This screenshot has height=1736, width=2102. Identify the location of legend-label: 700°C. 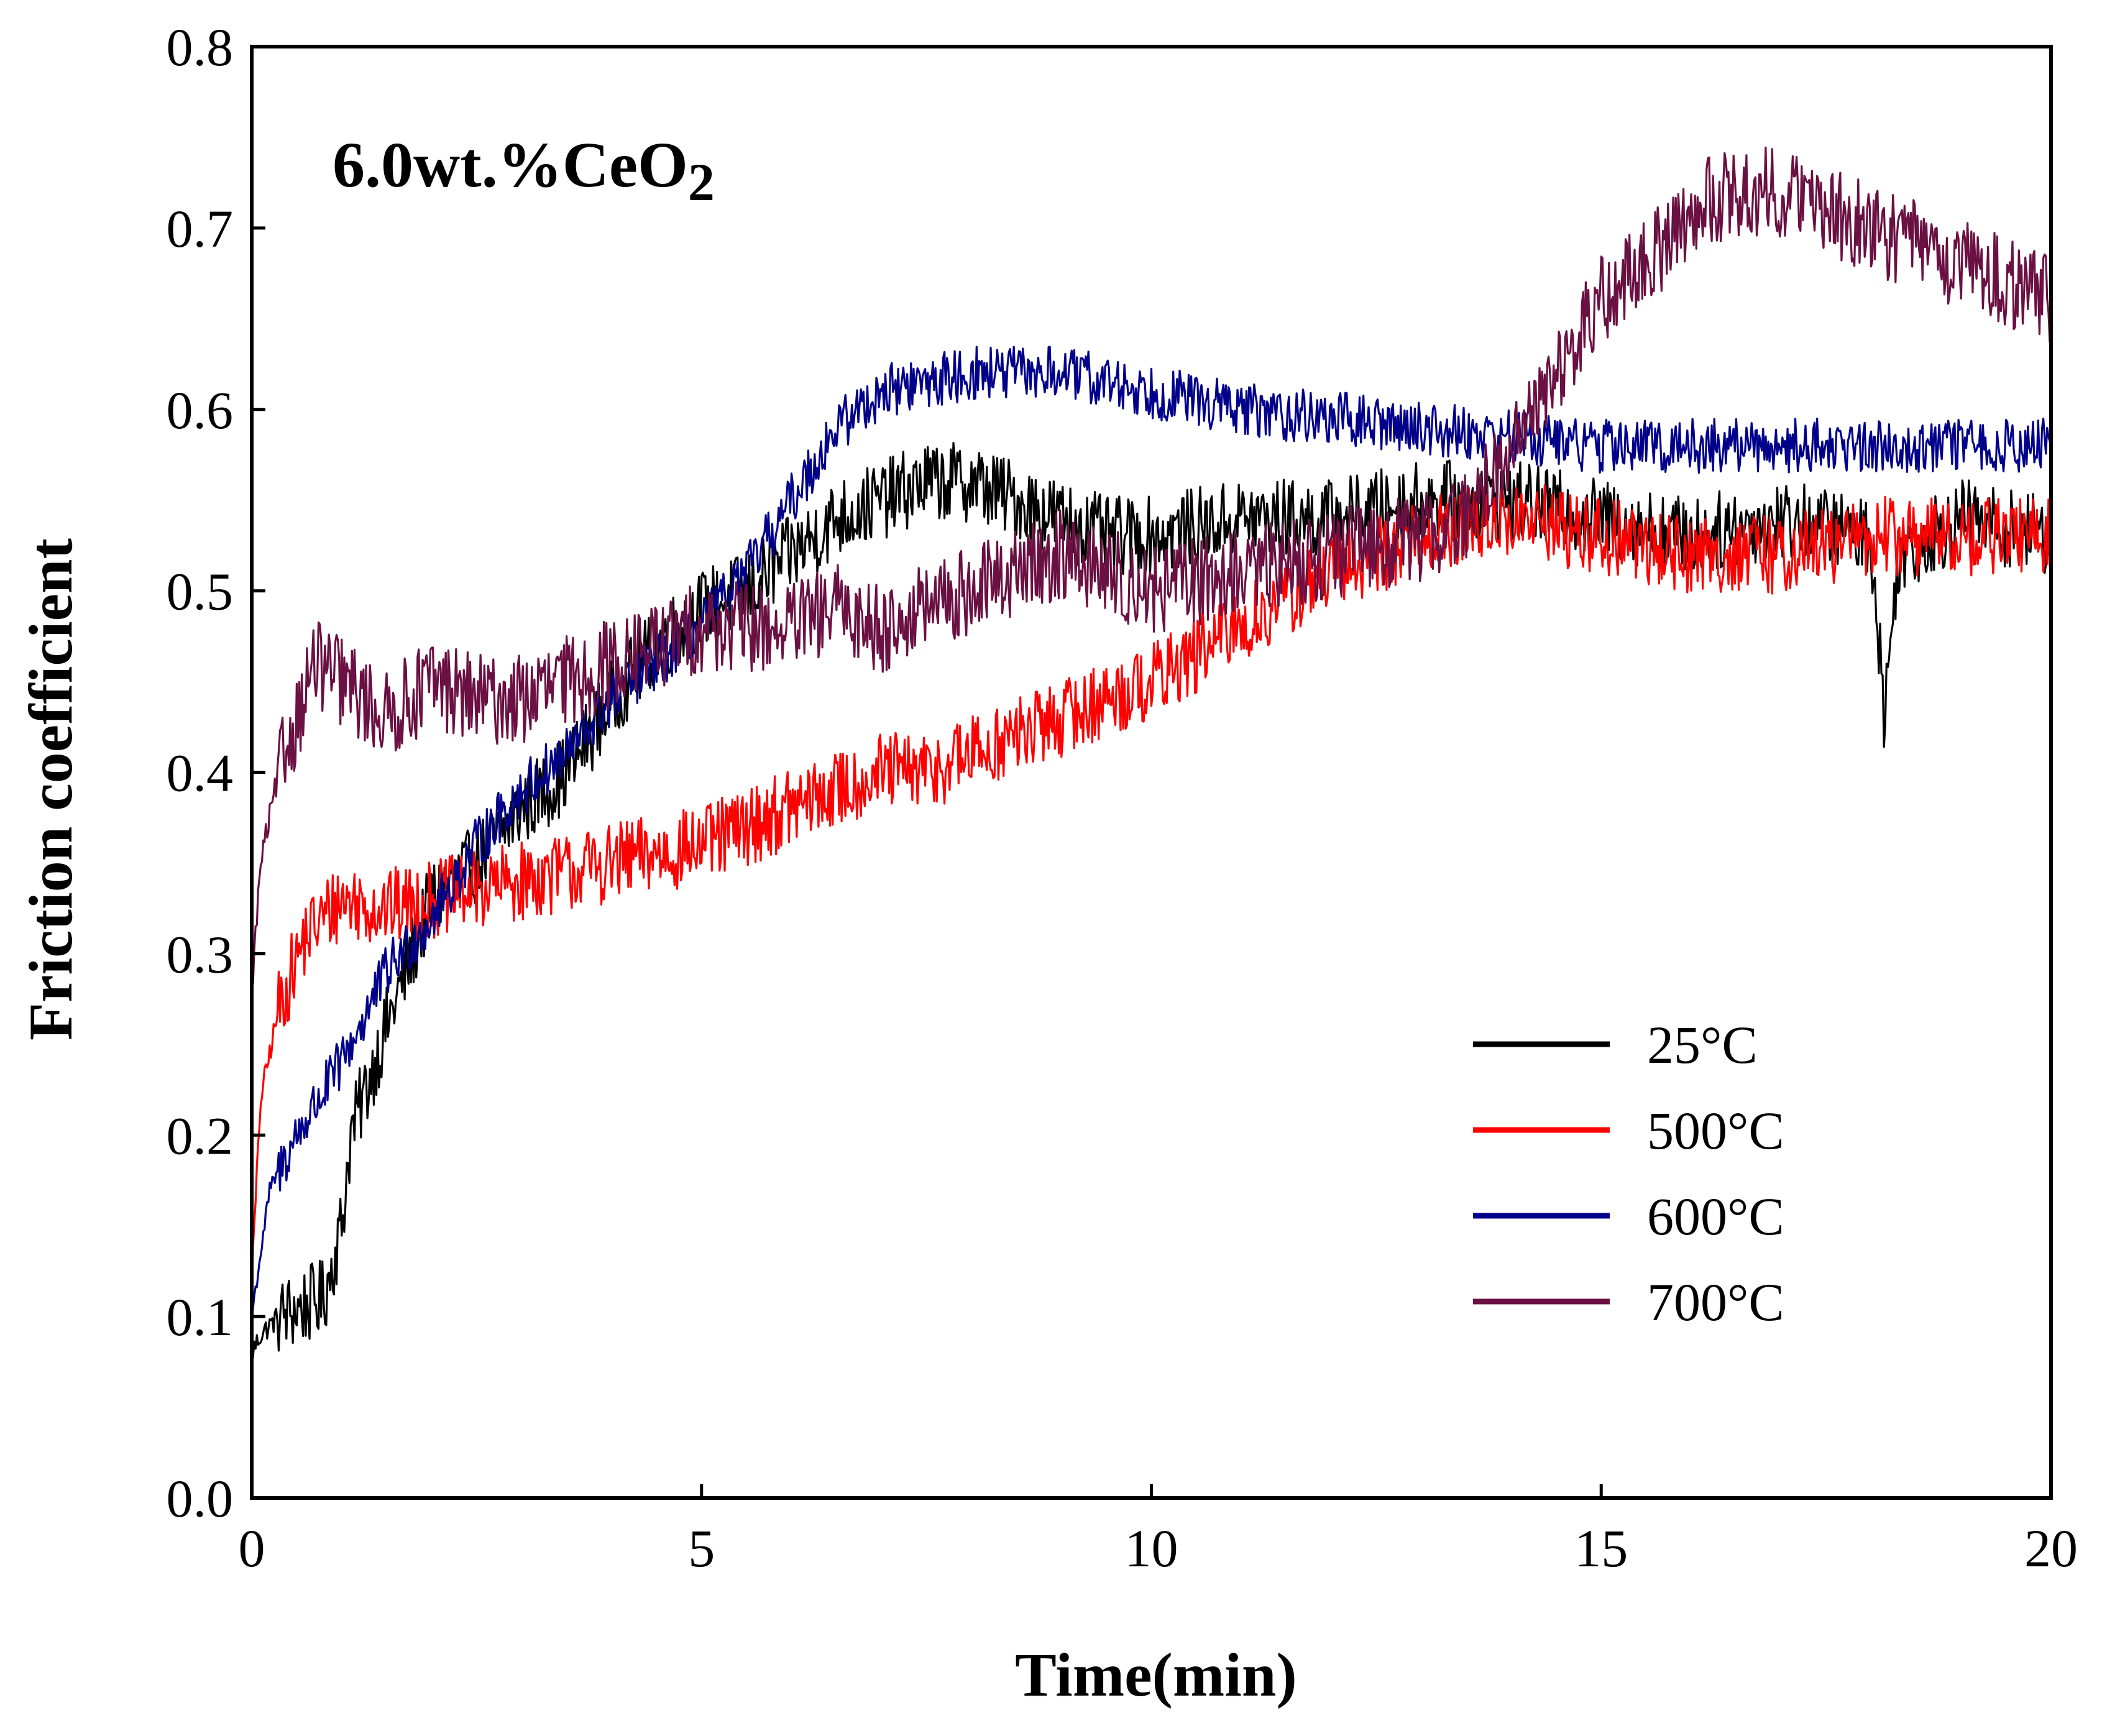
(1716, 1302).